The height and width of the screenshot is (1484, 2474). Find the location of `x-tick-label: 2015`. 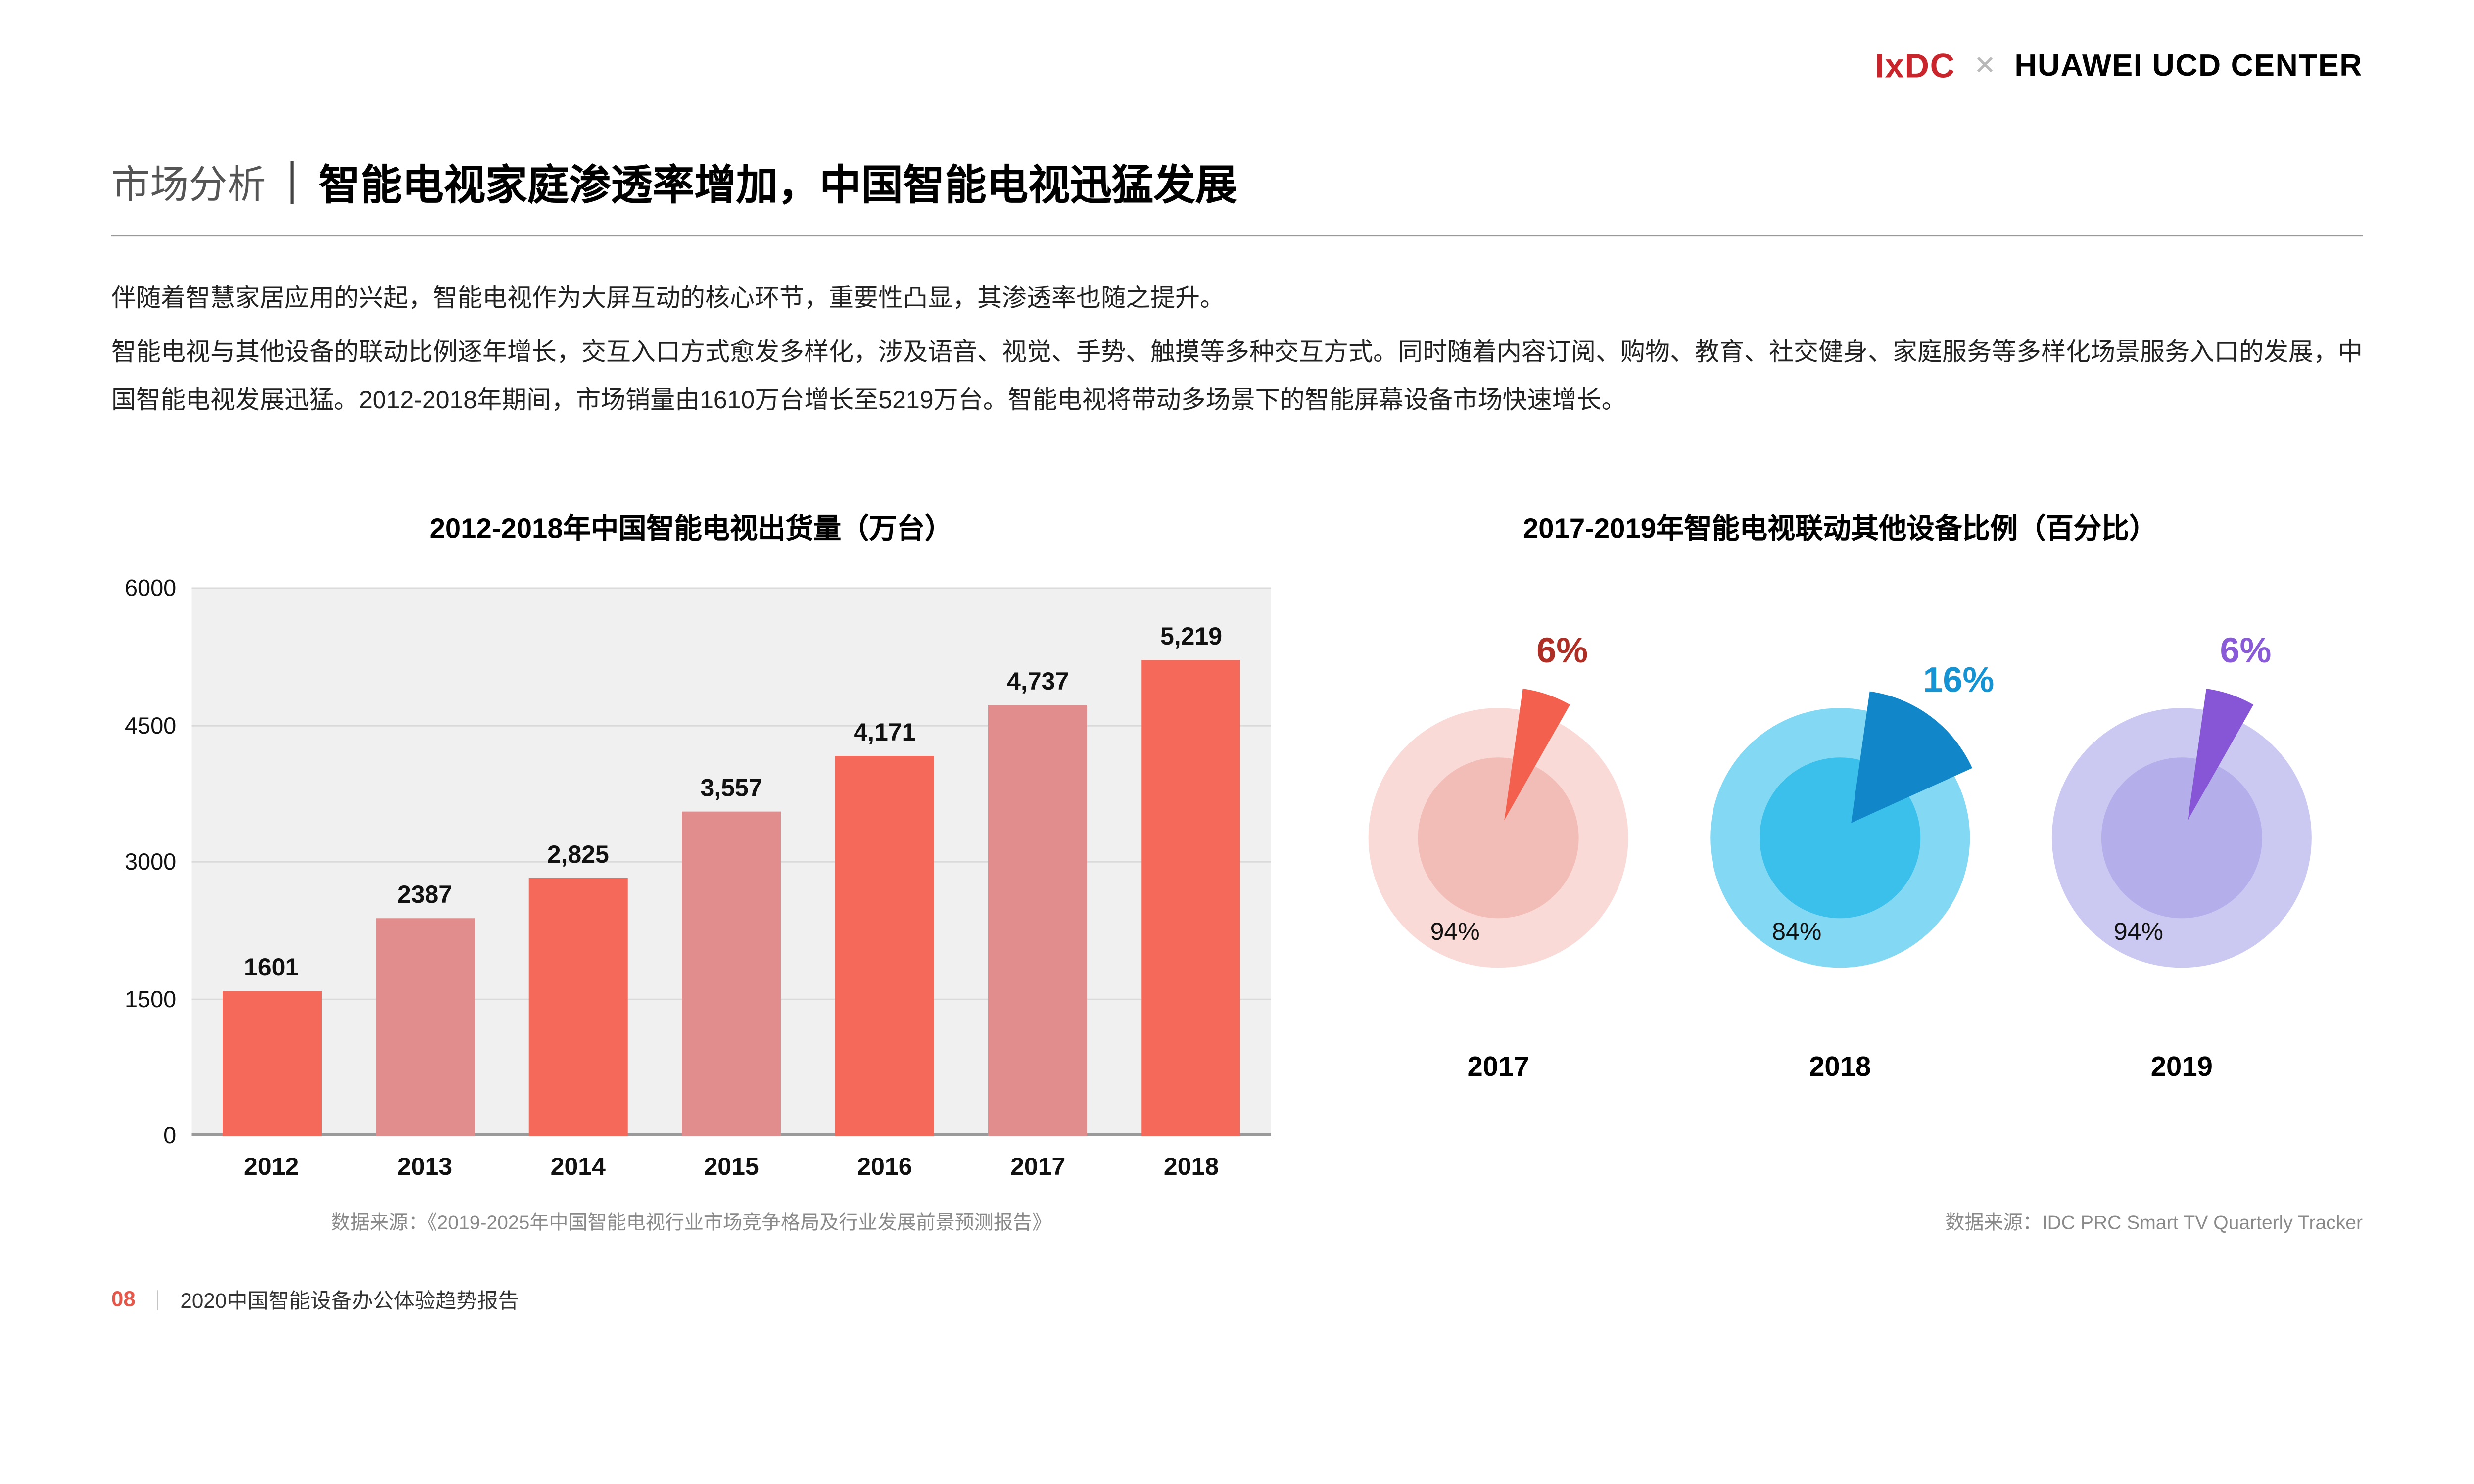

x-tick-label: 2015 is located at coordinates (732, 1168).